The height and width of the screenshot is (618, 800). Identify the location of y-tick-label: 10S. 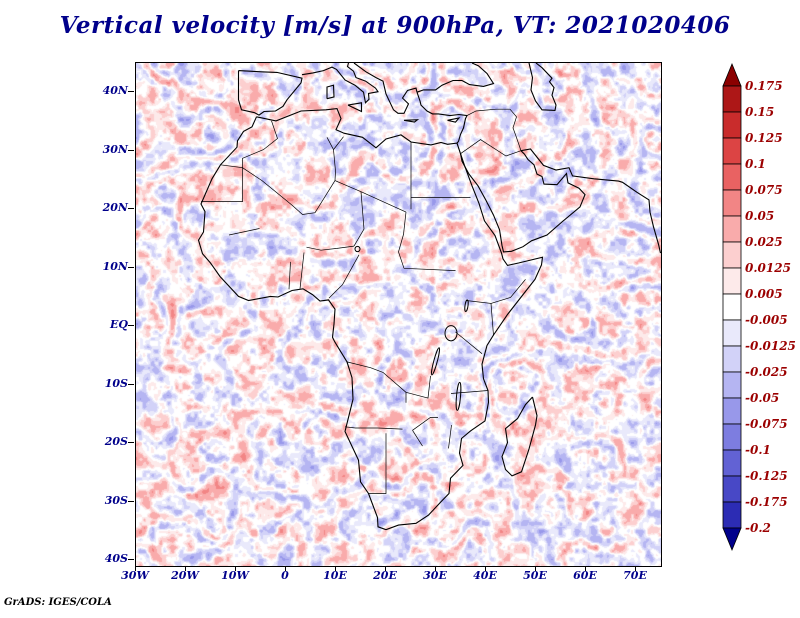
(116, 383).